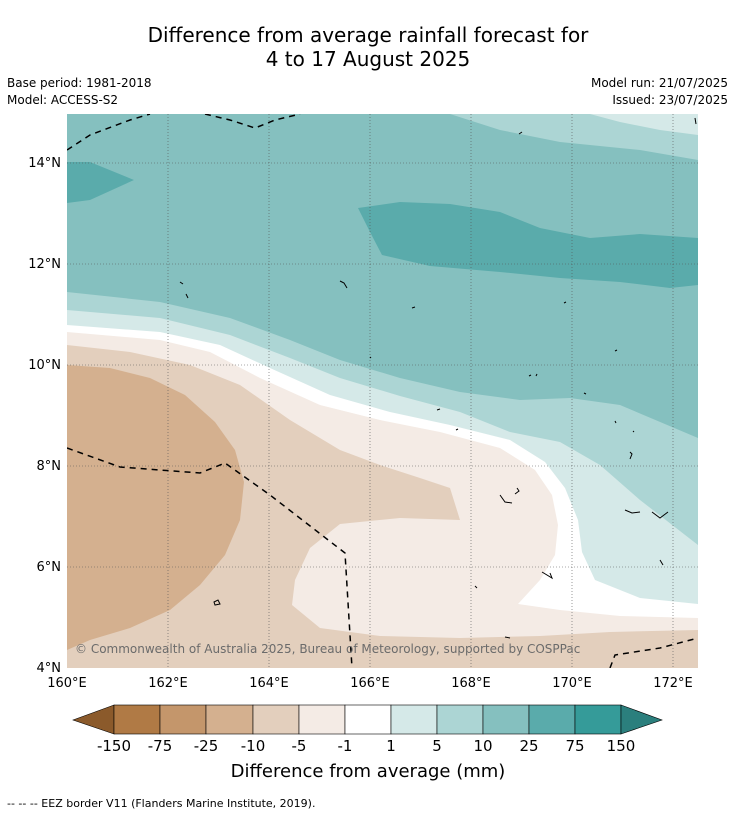 The width and height of the screenshot is (736, 816). What do you see at coordinates (44, 365) in the screenshot?
I see `lat-tick-label: 10°N` at bounding box center [44, 365].